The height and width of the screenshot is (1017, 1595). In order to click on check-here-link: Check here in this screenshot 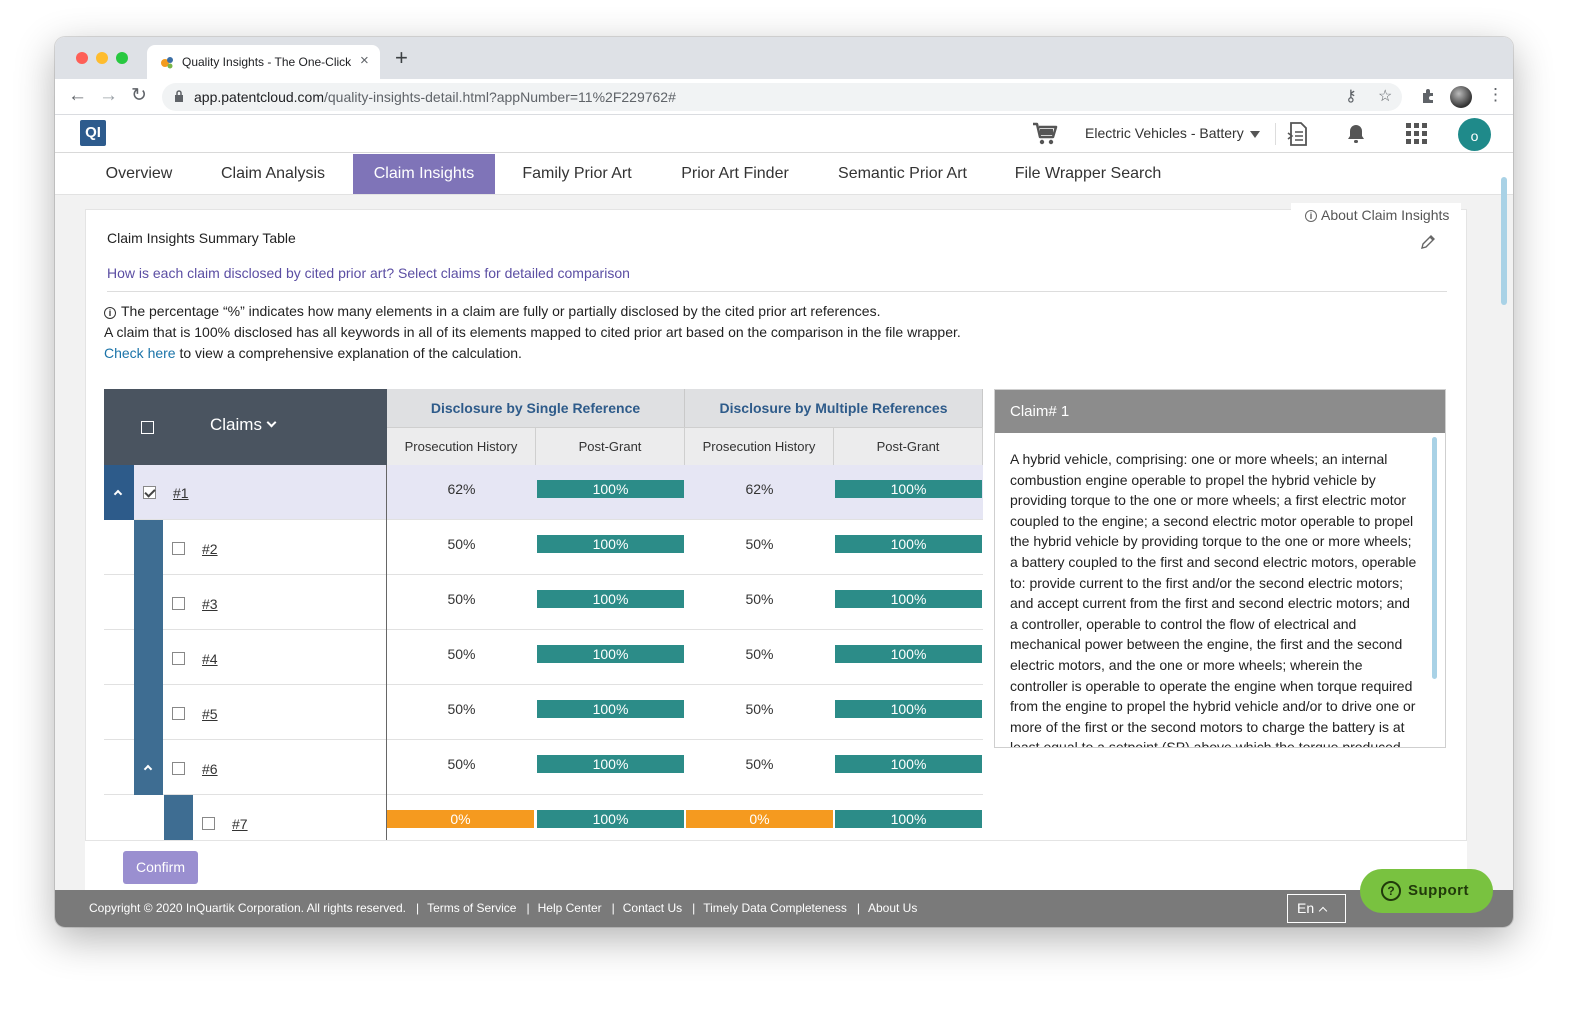, I will do `click(140, 353)`.